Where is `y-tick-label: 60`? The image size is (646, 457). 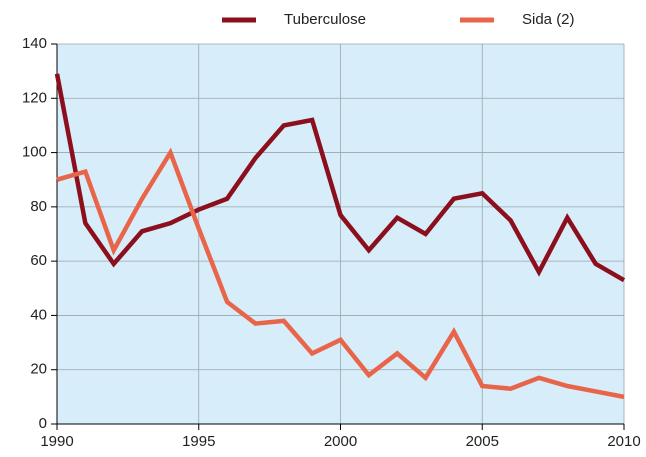 y-tick-label: 60 is located at coordinates (38, 260).